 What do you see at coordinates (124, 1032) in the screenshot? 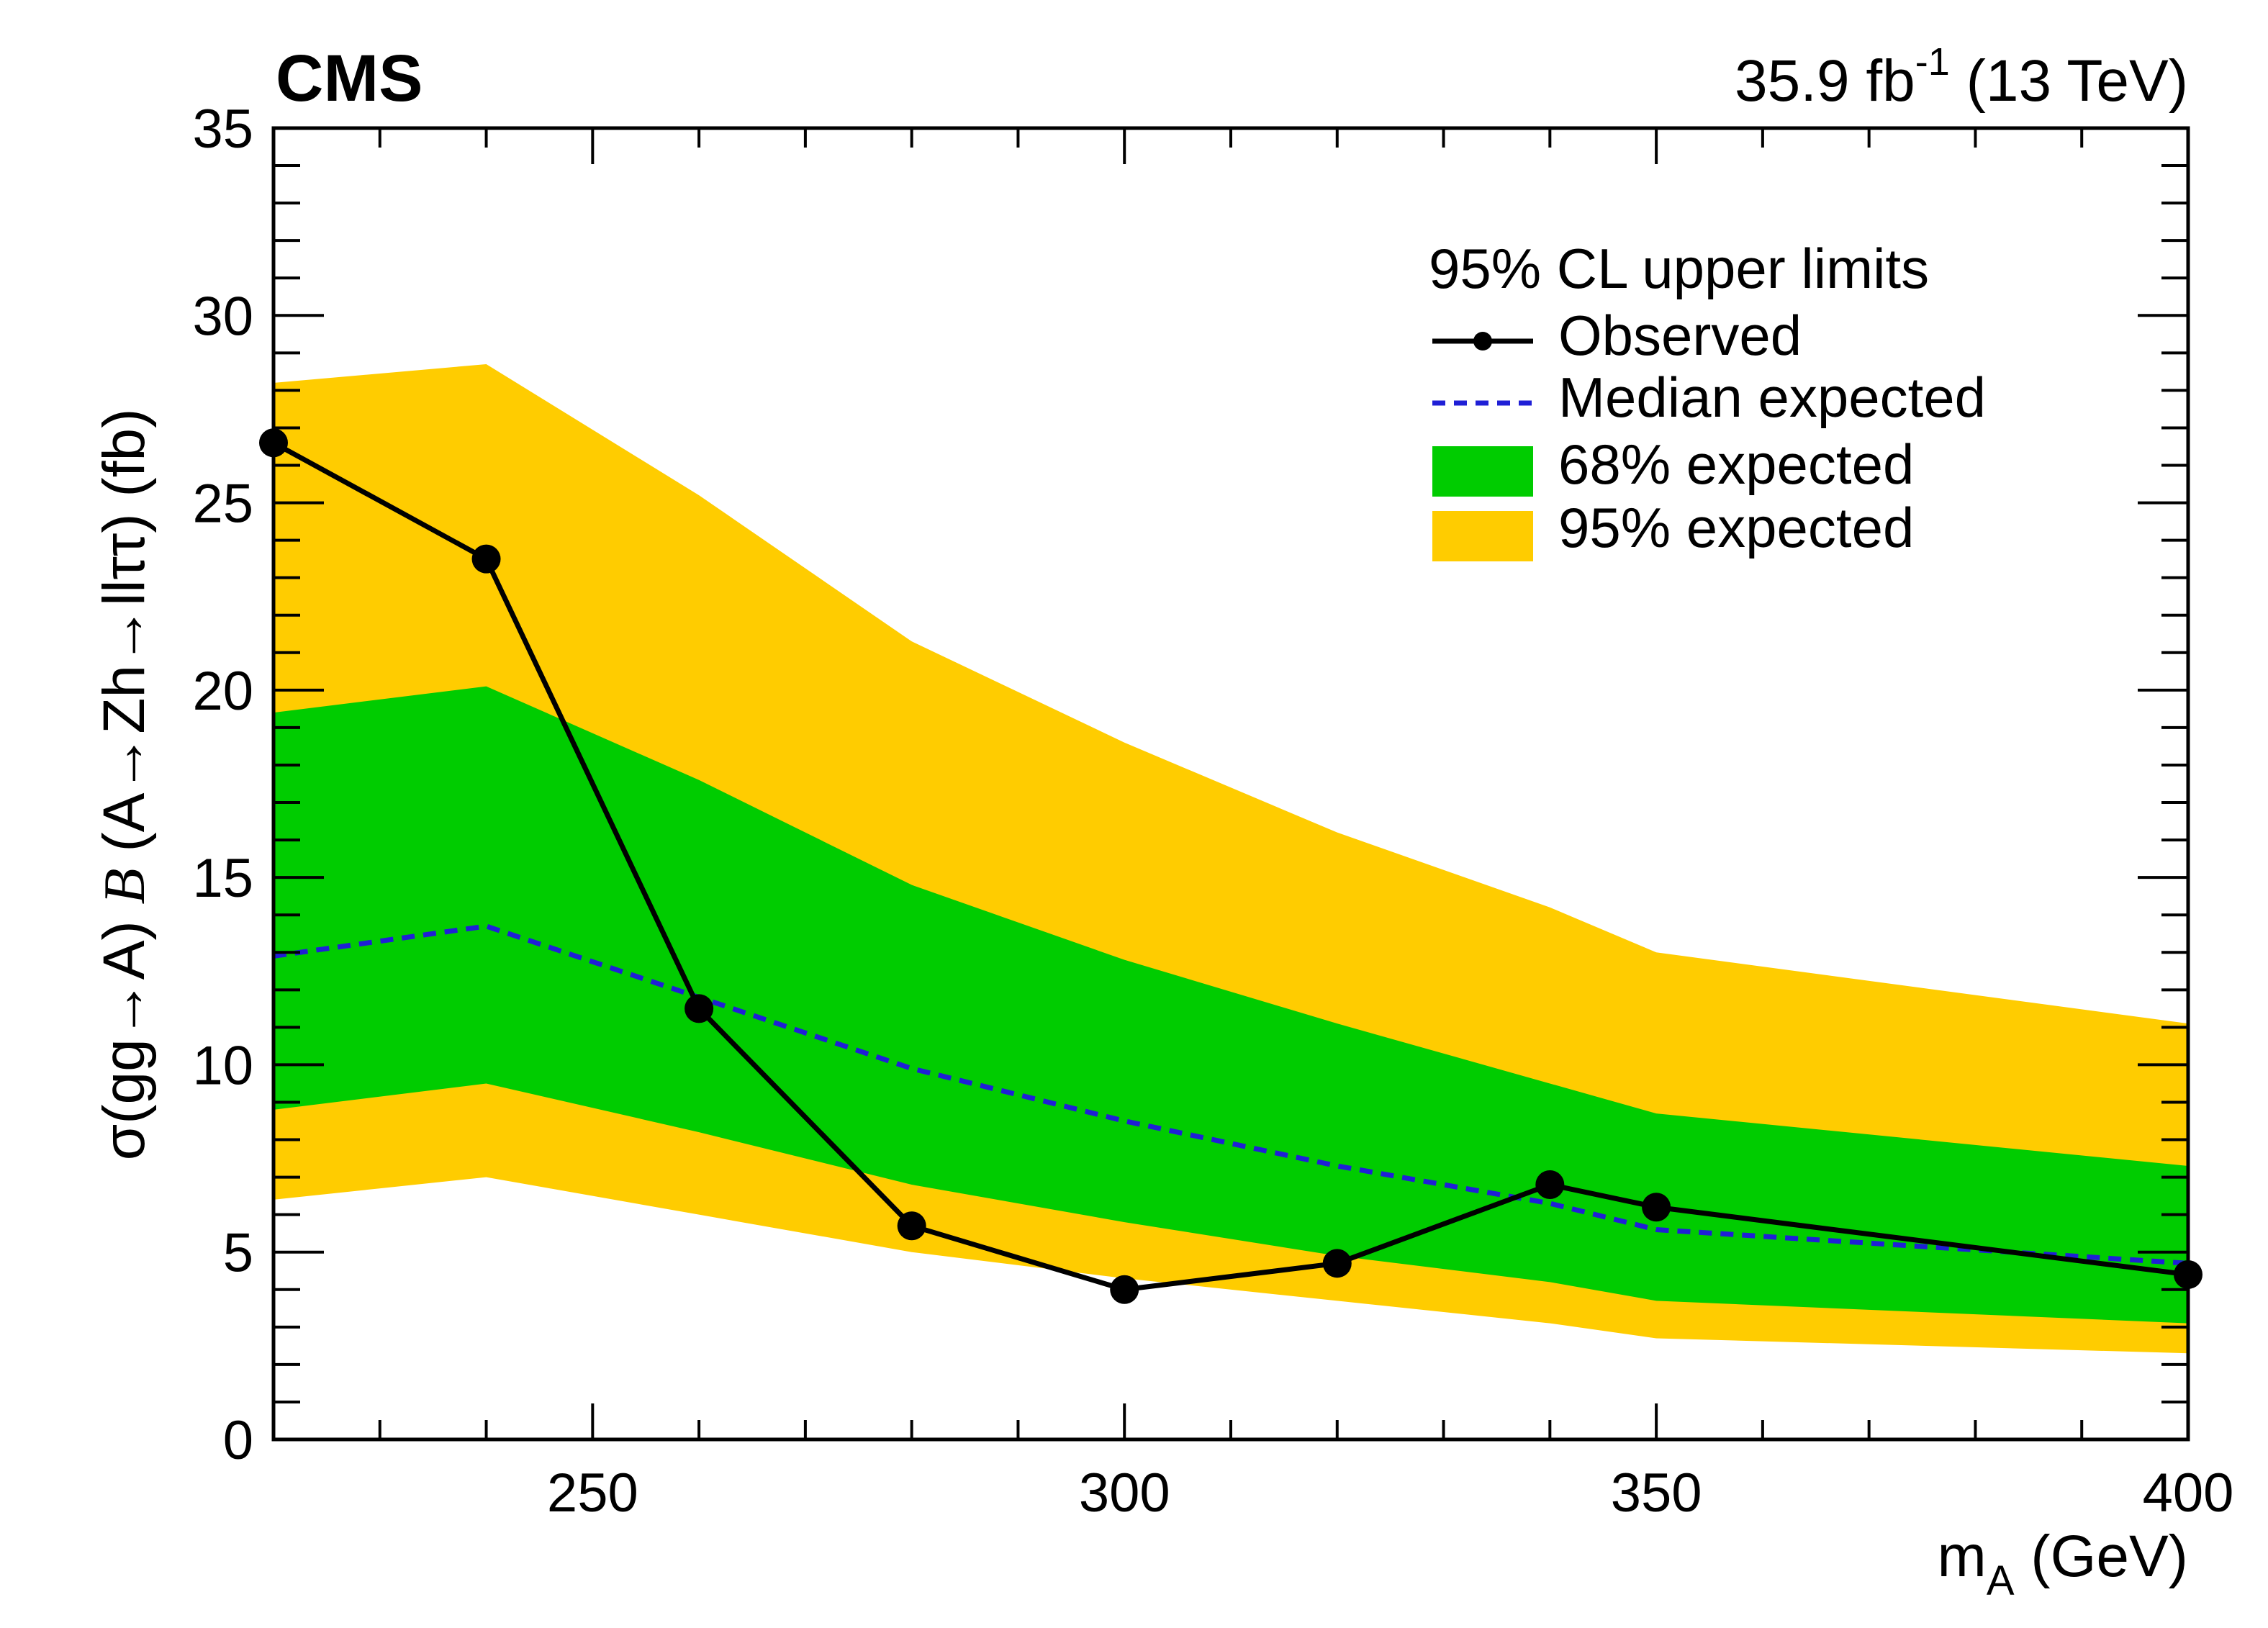
I see `y-title-pre: σ(gg→A)` at bounding box center [124, 1032].